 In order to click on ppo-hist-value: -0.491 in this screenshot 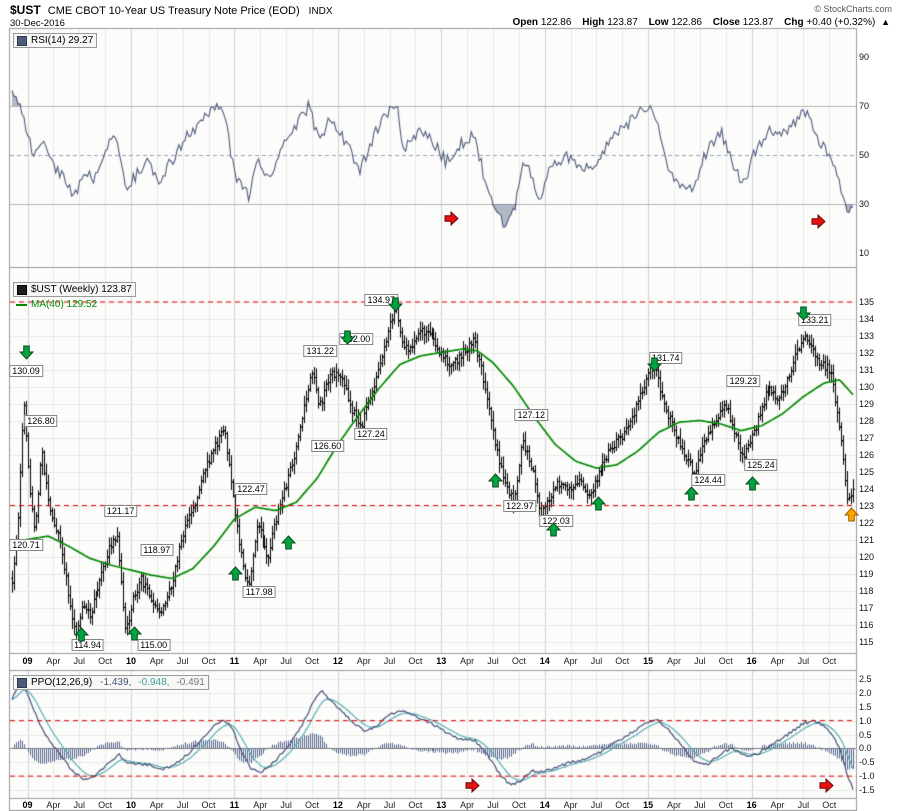, I will do `click(190, 682)`.